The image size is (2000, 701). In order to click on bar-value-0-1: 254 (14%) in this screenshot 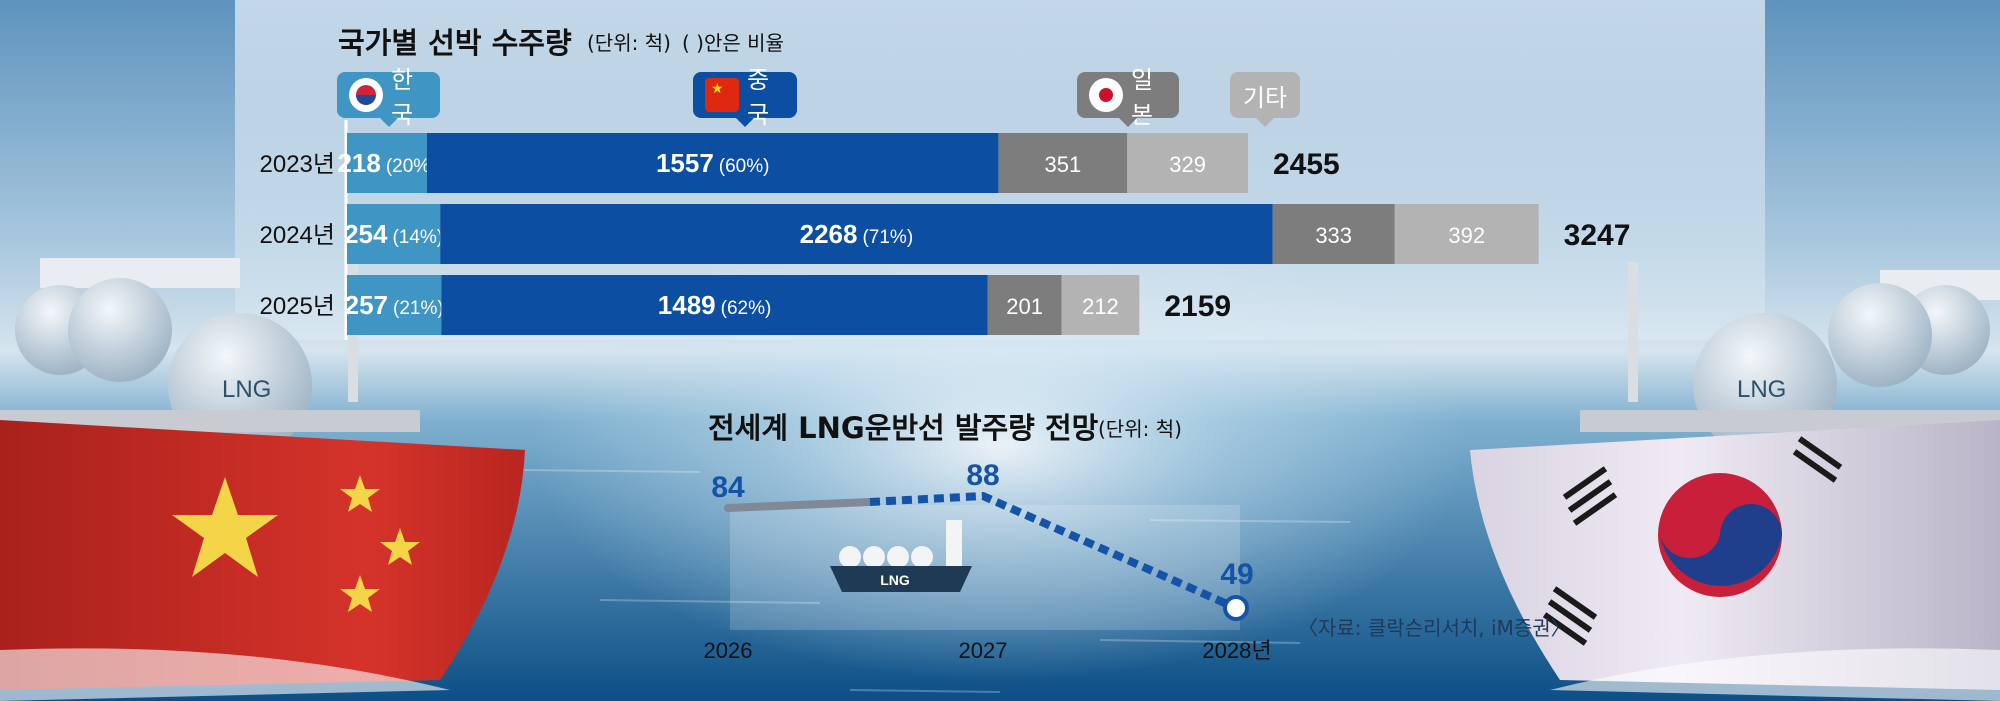, I will do `click(393, 234)`.